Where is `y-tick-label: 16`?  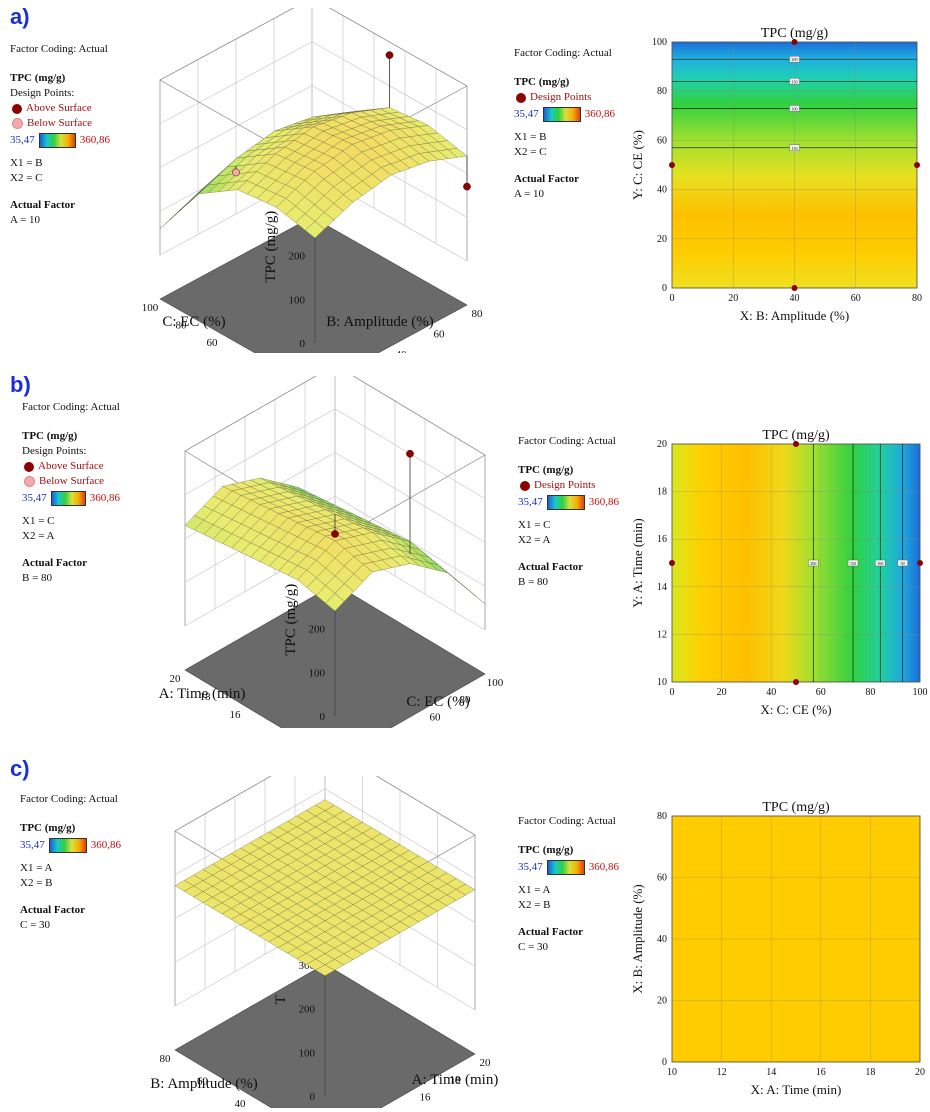 y-tick-label: 16 is located at coordinates (236, 715).